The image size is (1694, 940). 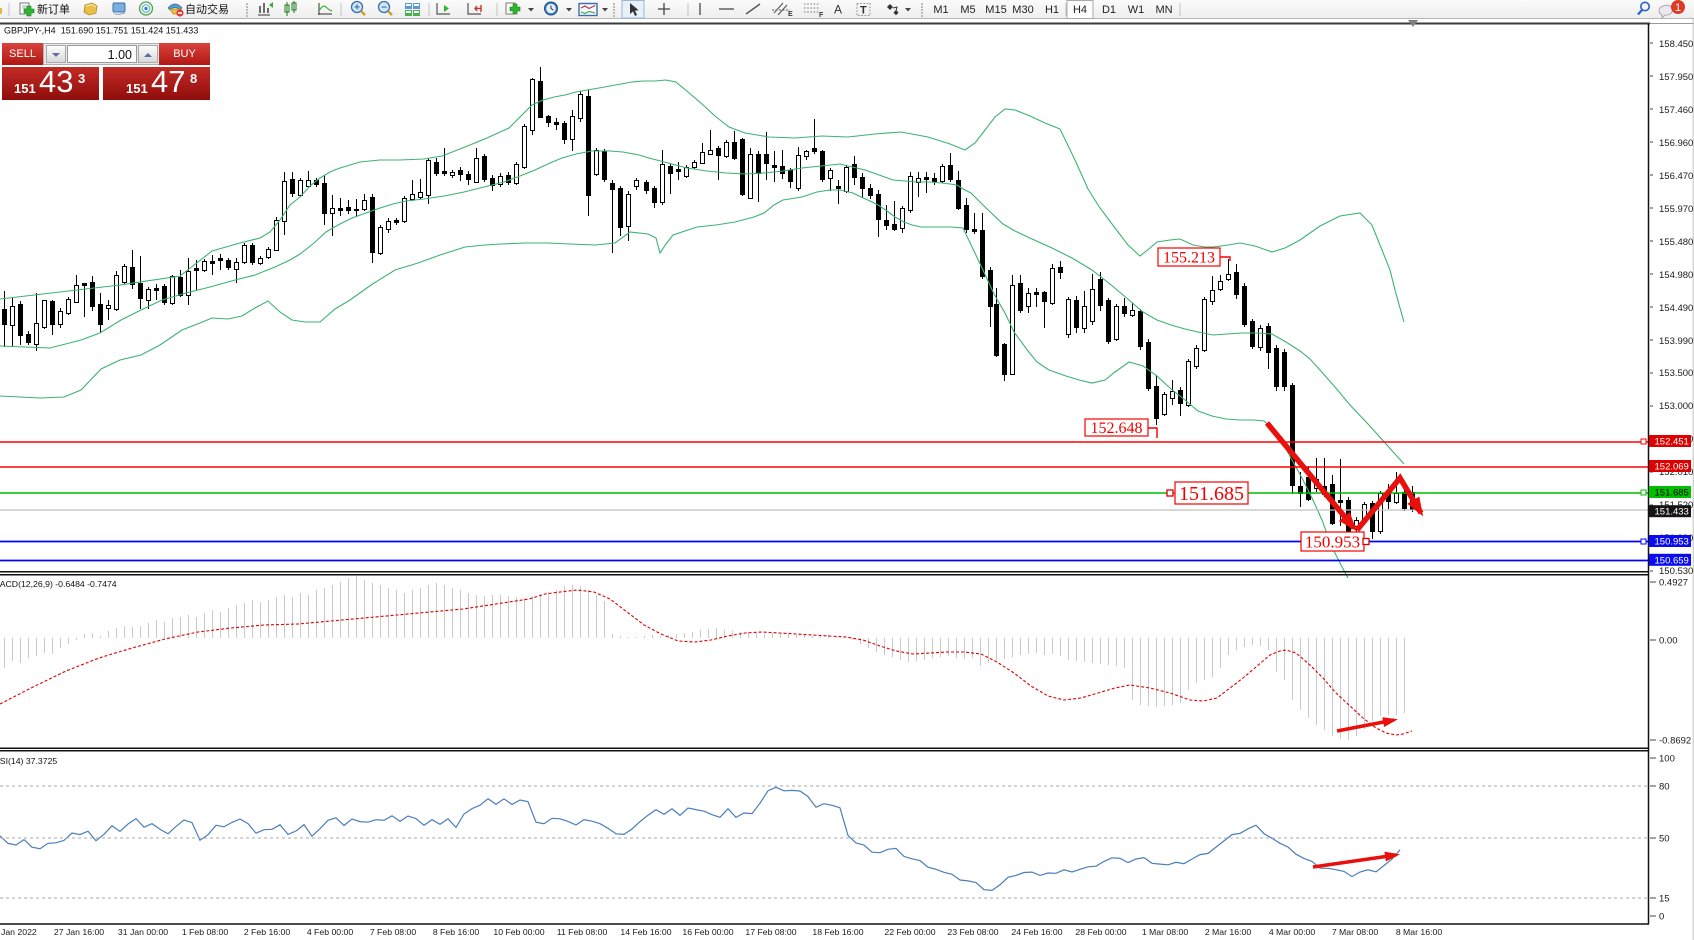 What do you see at coordinates (1673, 583) in the screenshot?
I see `svg-text: 0.4927` at bounding box center [1673, 583].